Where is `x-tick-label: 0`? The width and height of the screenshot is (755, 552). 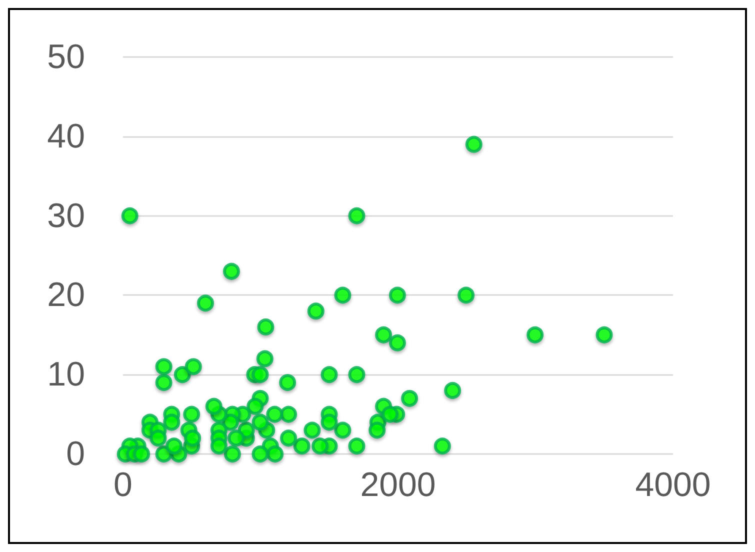 x-tick-label: 0 is located at coordinates (123, 485).